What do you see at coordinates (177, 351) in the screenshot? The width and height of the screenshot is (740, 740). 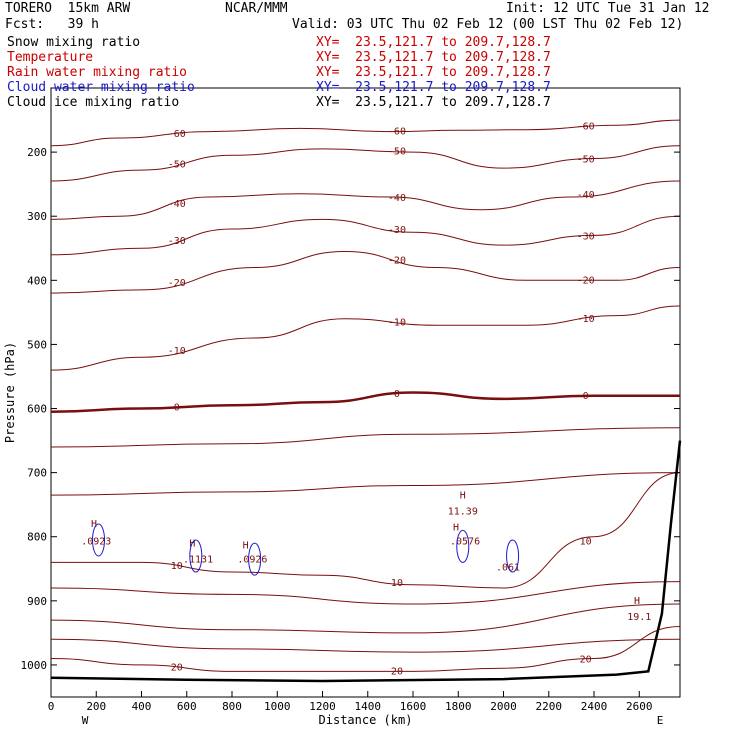 I see `isotherm-label--10-0: -10` at bounding box center [177, 351].